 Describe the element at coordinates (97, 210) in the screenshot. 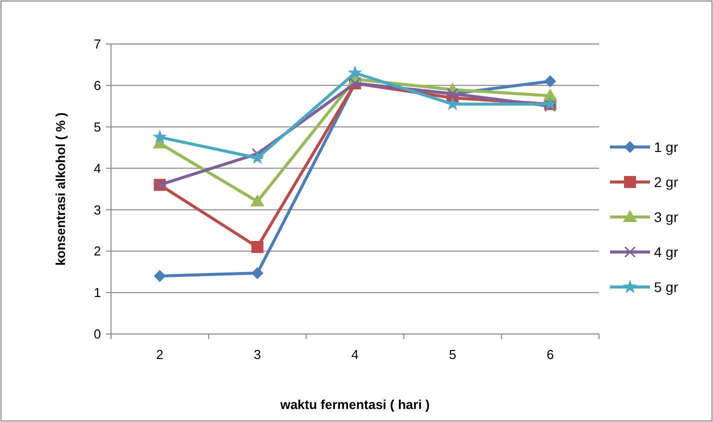

I see `y-tick-label: 3` at that location.